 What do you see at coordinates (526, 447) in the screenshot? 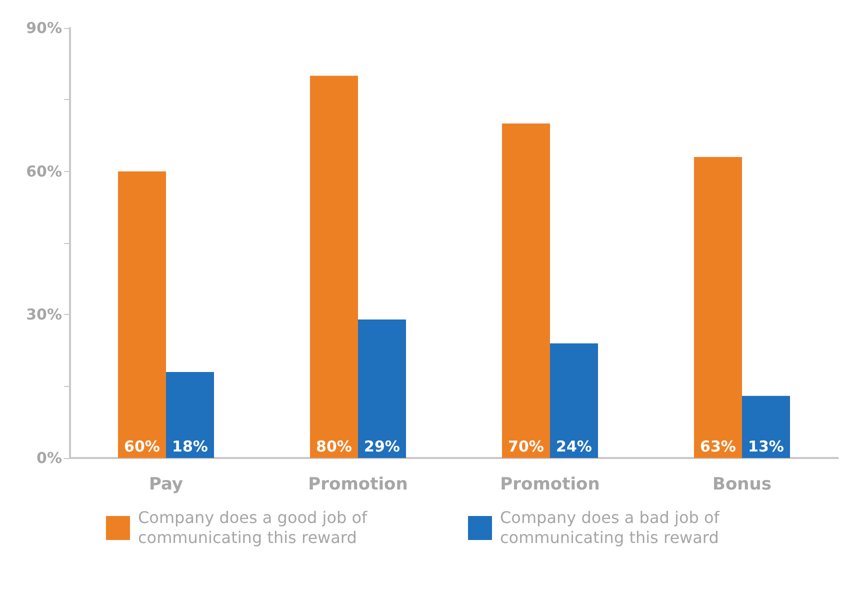
I see `data-label: 70%` at bounding box center [526, 447].